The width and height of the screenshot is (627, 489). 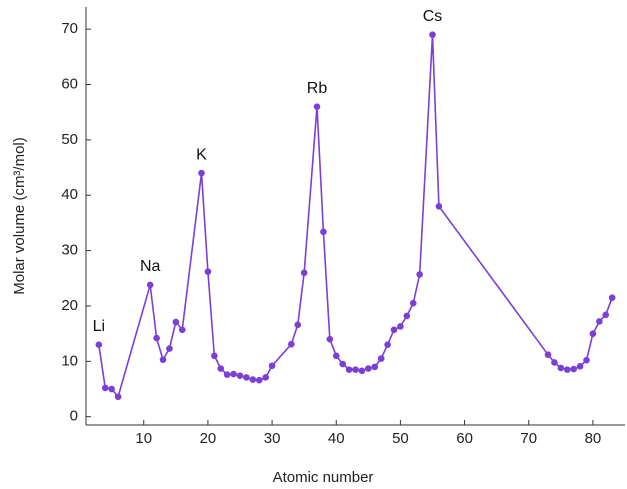 What do you see at coordinates (593, 438) in the screenshot?
I see `x-tick-label: 80` at bounding box center [593, 438].